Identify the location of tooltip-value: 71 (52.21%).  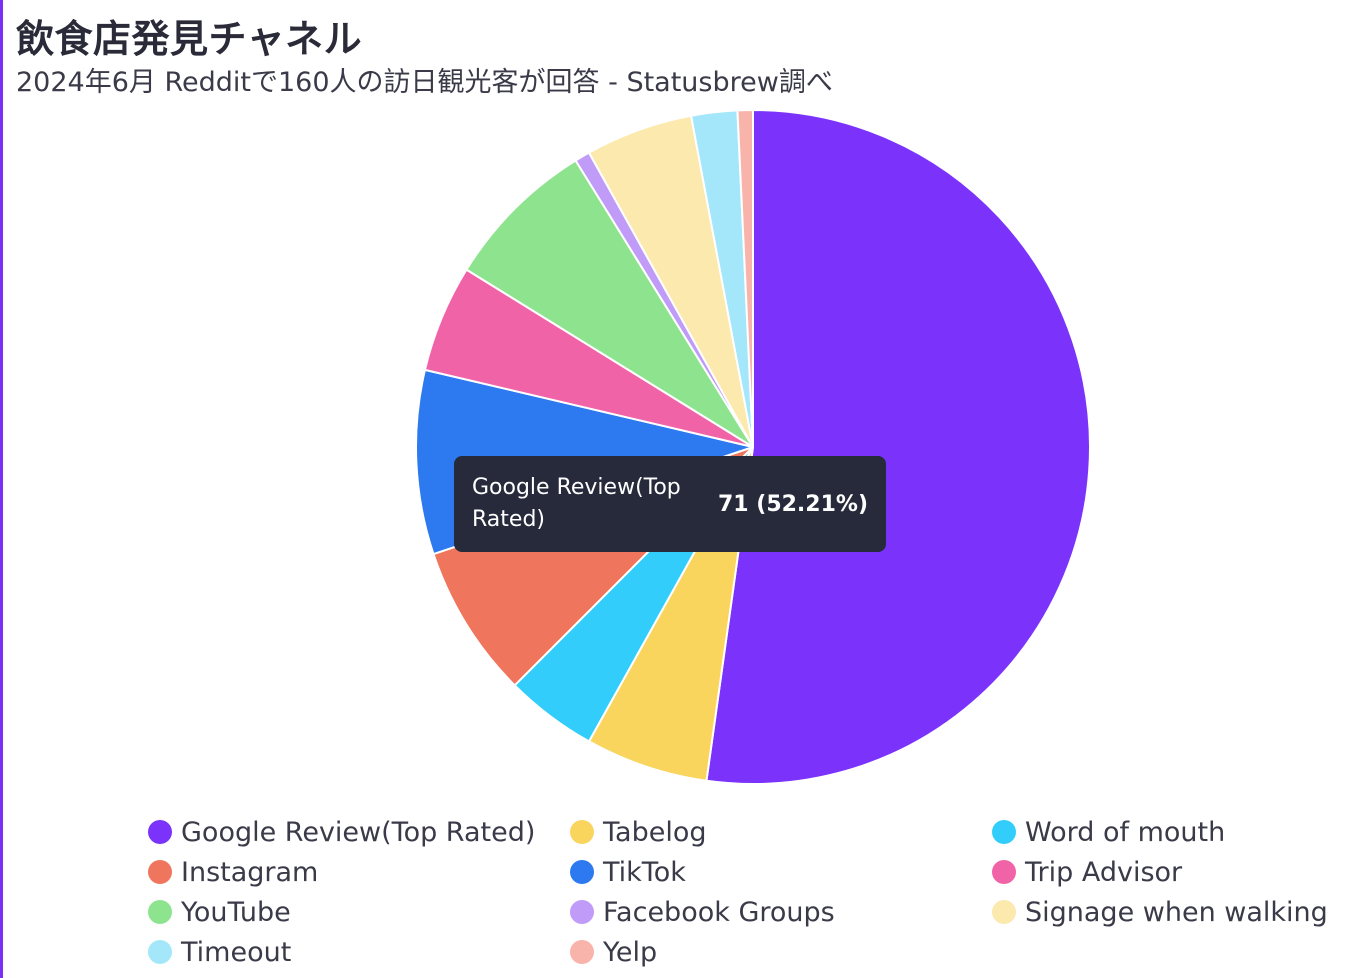
(792, 504).